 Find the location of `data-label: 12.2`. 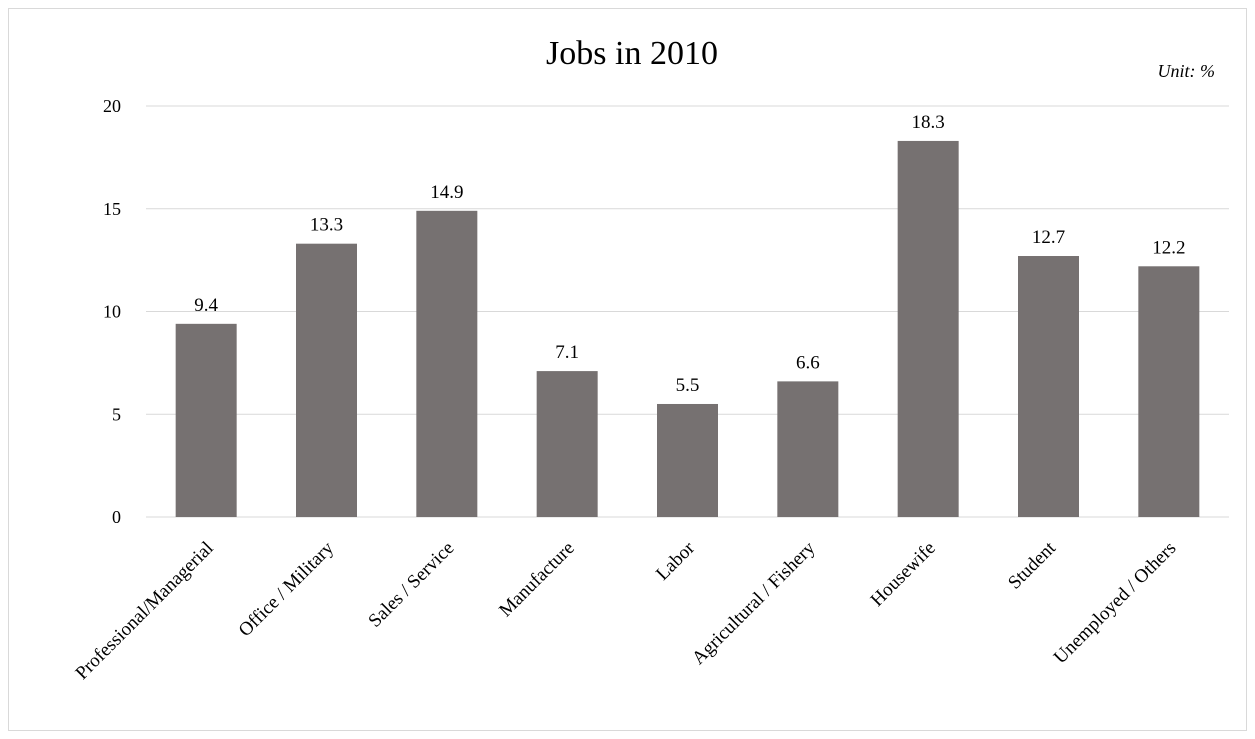

data-label: 12.2 is located at coordinates (1168, 247).